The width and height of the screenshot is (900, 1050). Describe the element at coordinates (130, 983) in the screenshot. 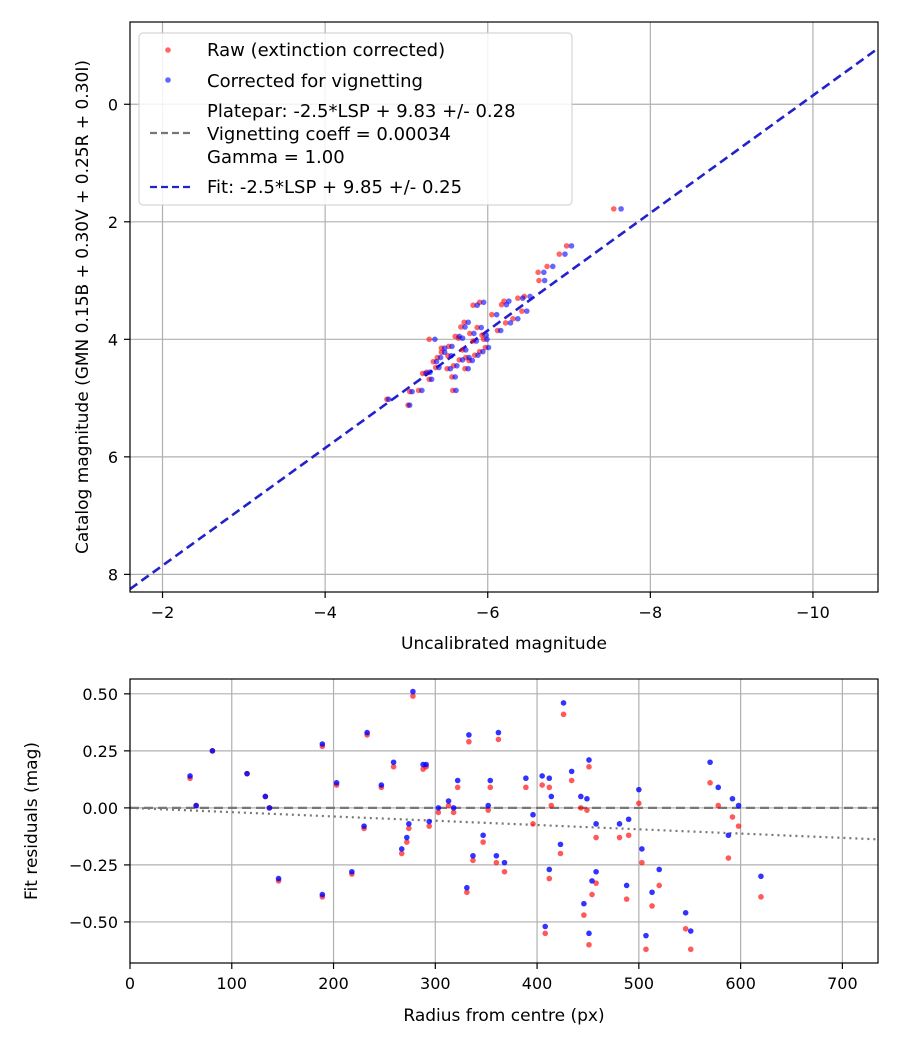

I see `bottom-x-tick-label: 0` at that location.